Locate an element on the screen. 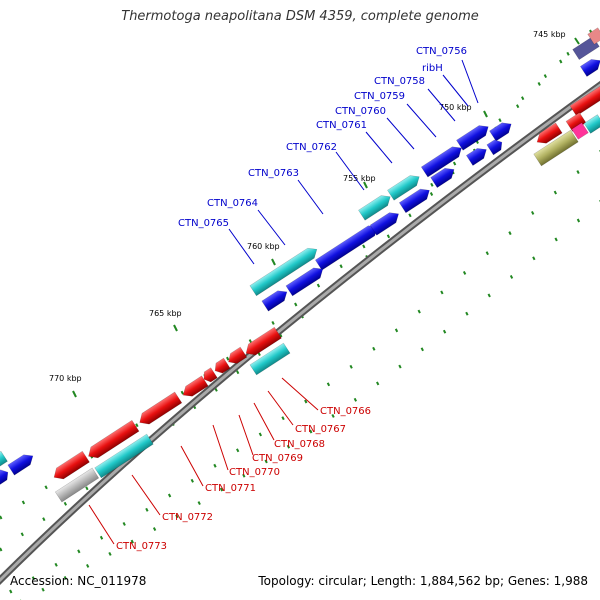 The height and width of the screenshot is (600, 600). feature-pink-top is located at coordinates (593, 36).